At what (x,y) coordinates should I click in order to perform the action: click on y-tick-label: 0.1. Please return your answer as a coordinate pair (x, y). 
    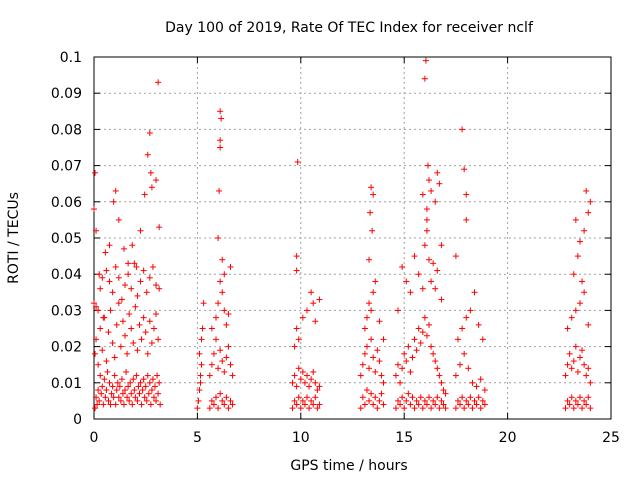
    Looking at the image, I should click on (71, 58).